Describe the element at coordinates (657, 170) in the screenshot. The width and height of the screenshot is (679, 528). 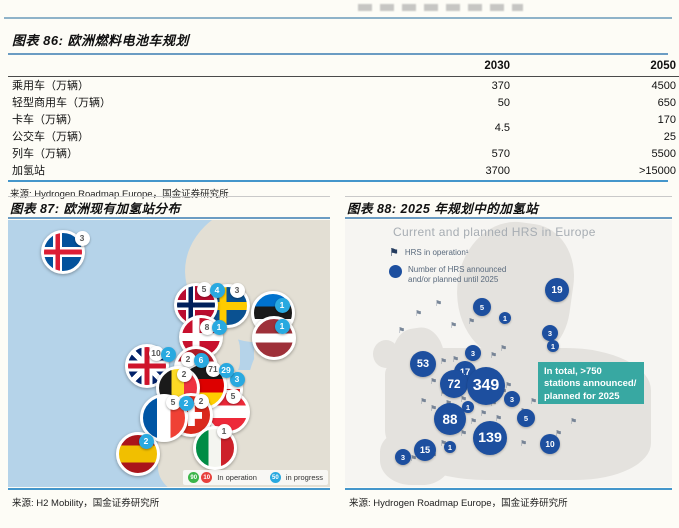
I see `value-2050: >15000` at that location.